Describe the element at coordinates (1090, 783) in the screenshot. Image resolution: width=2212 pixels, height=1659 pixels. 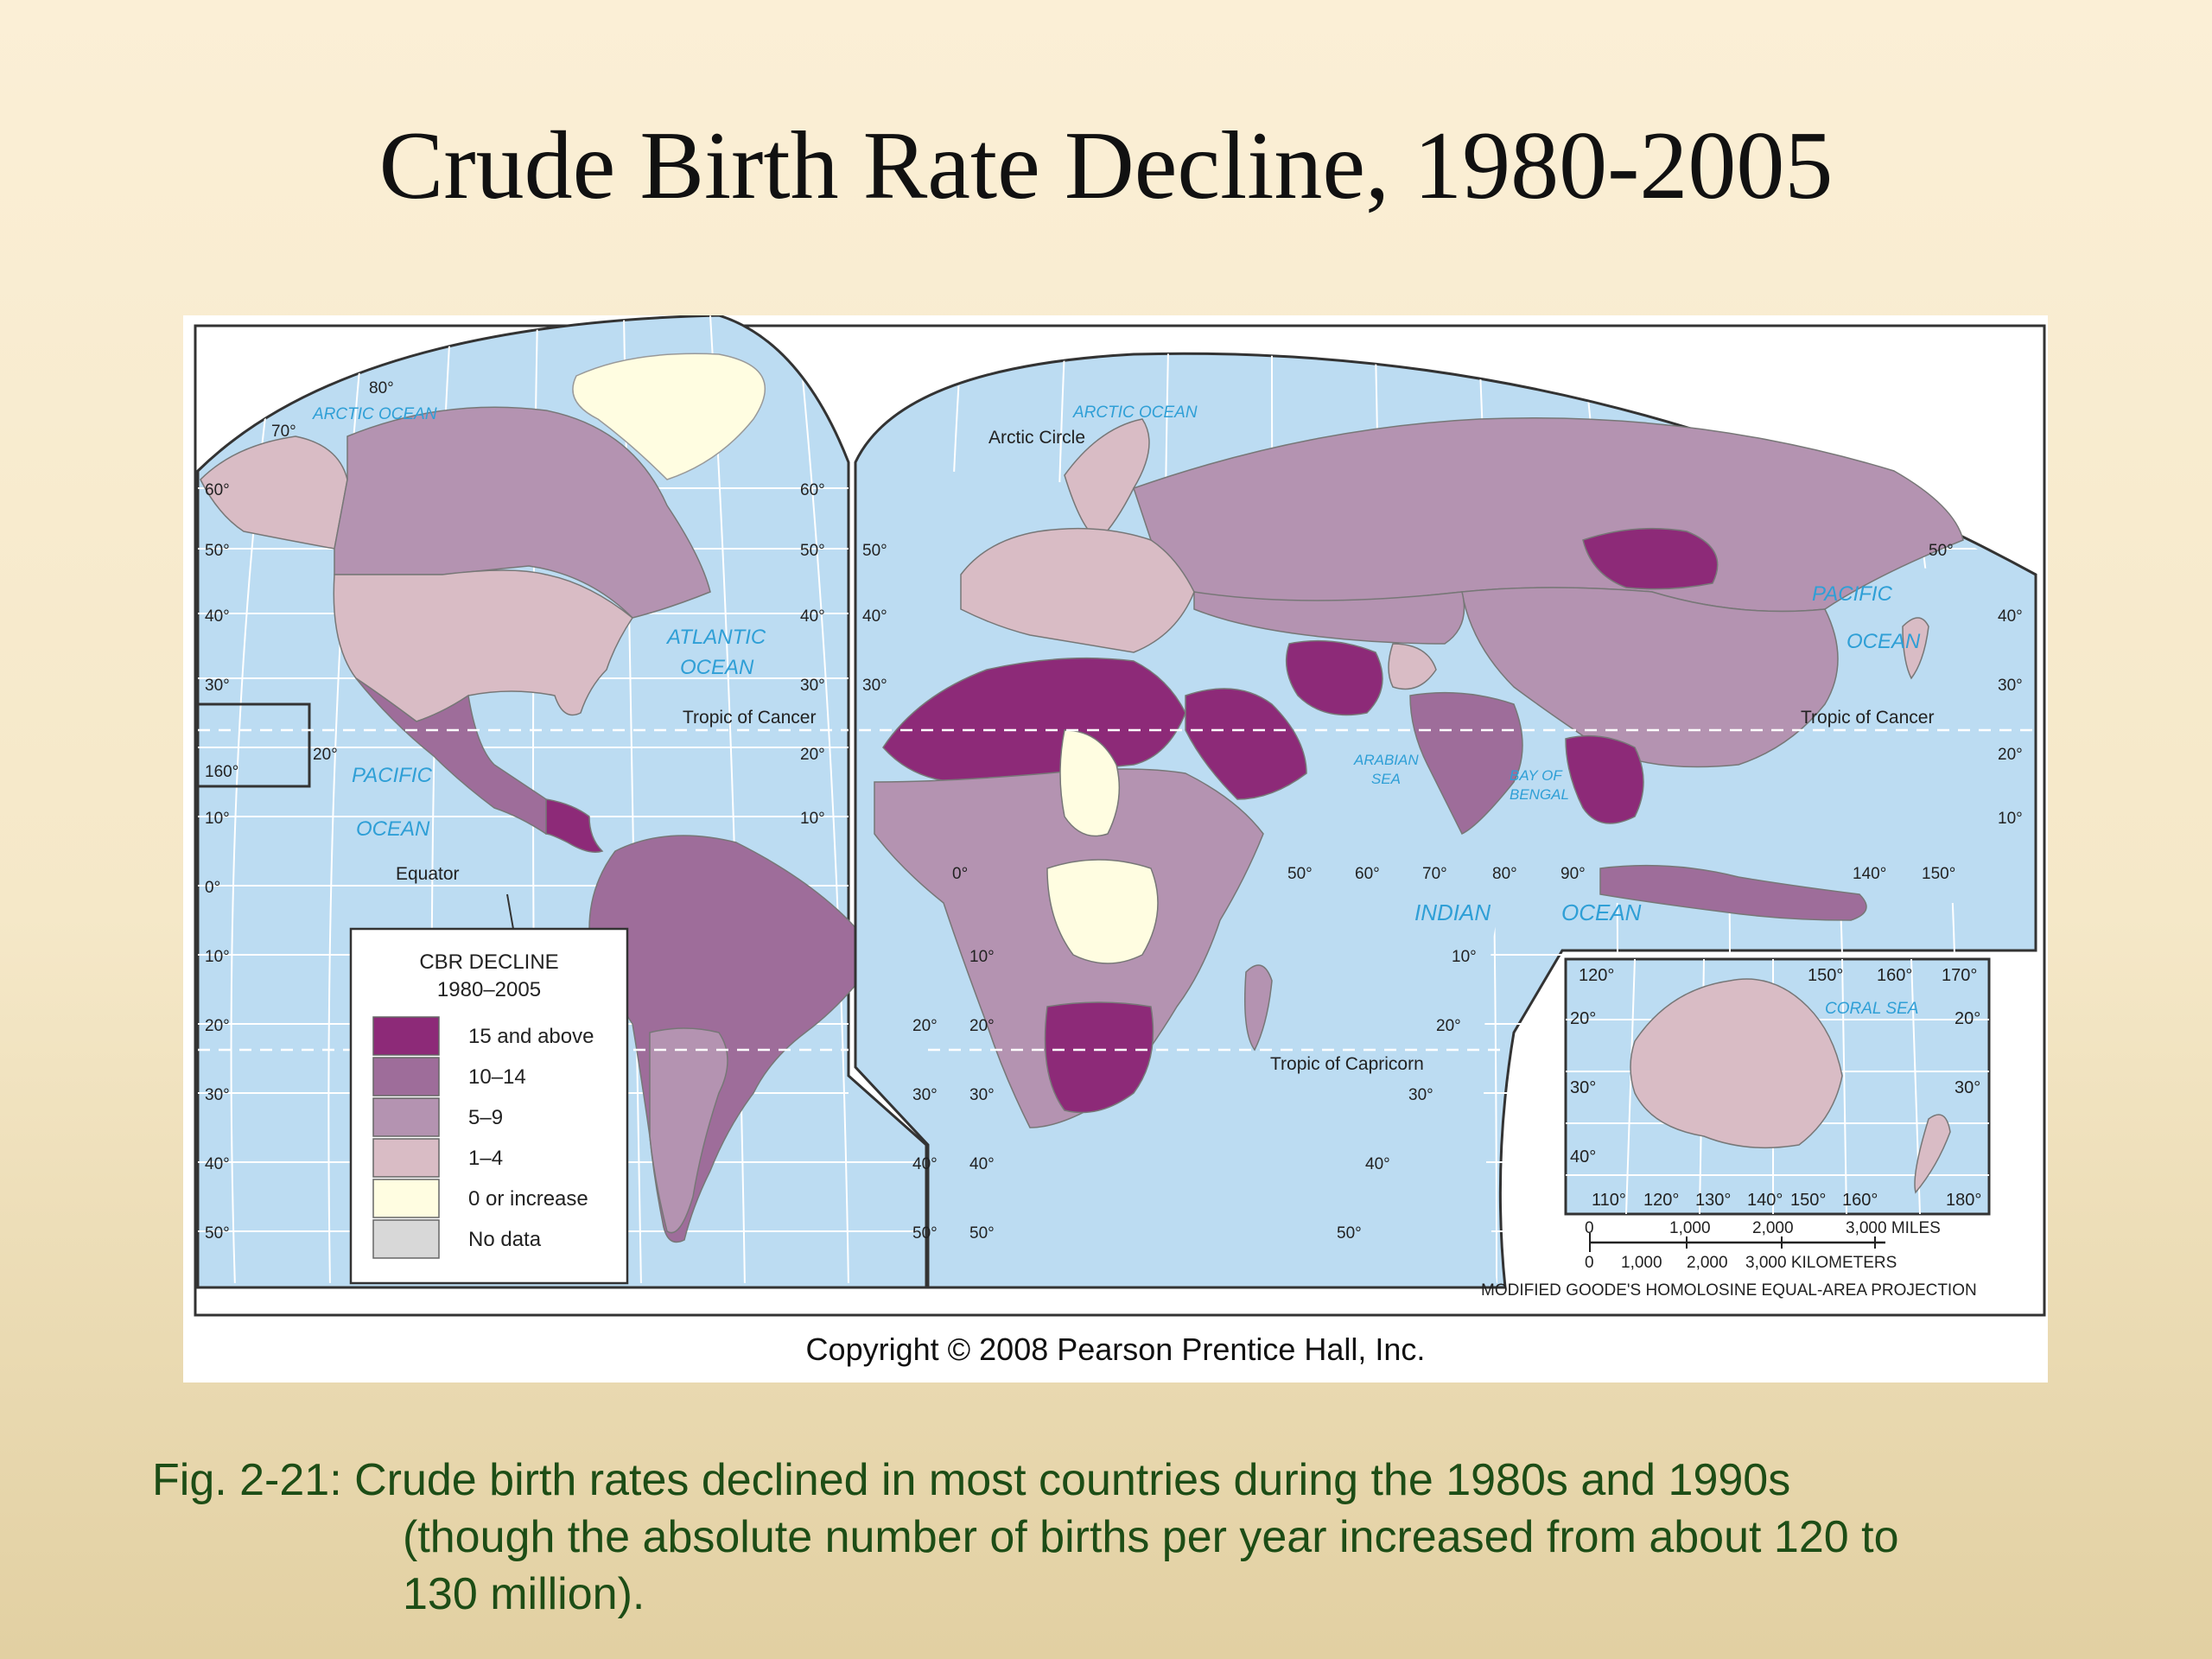
I see `chad-region` at that location.